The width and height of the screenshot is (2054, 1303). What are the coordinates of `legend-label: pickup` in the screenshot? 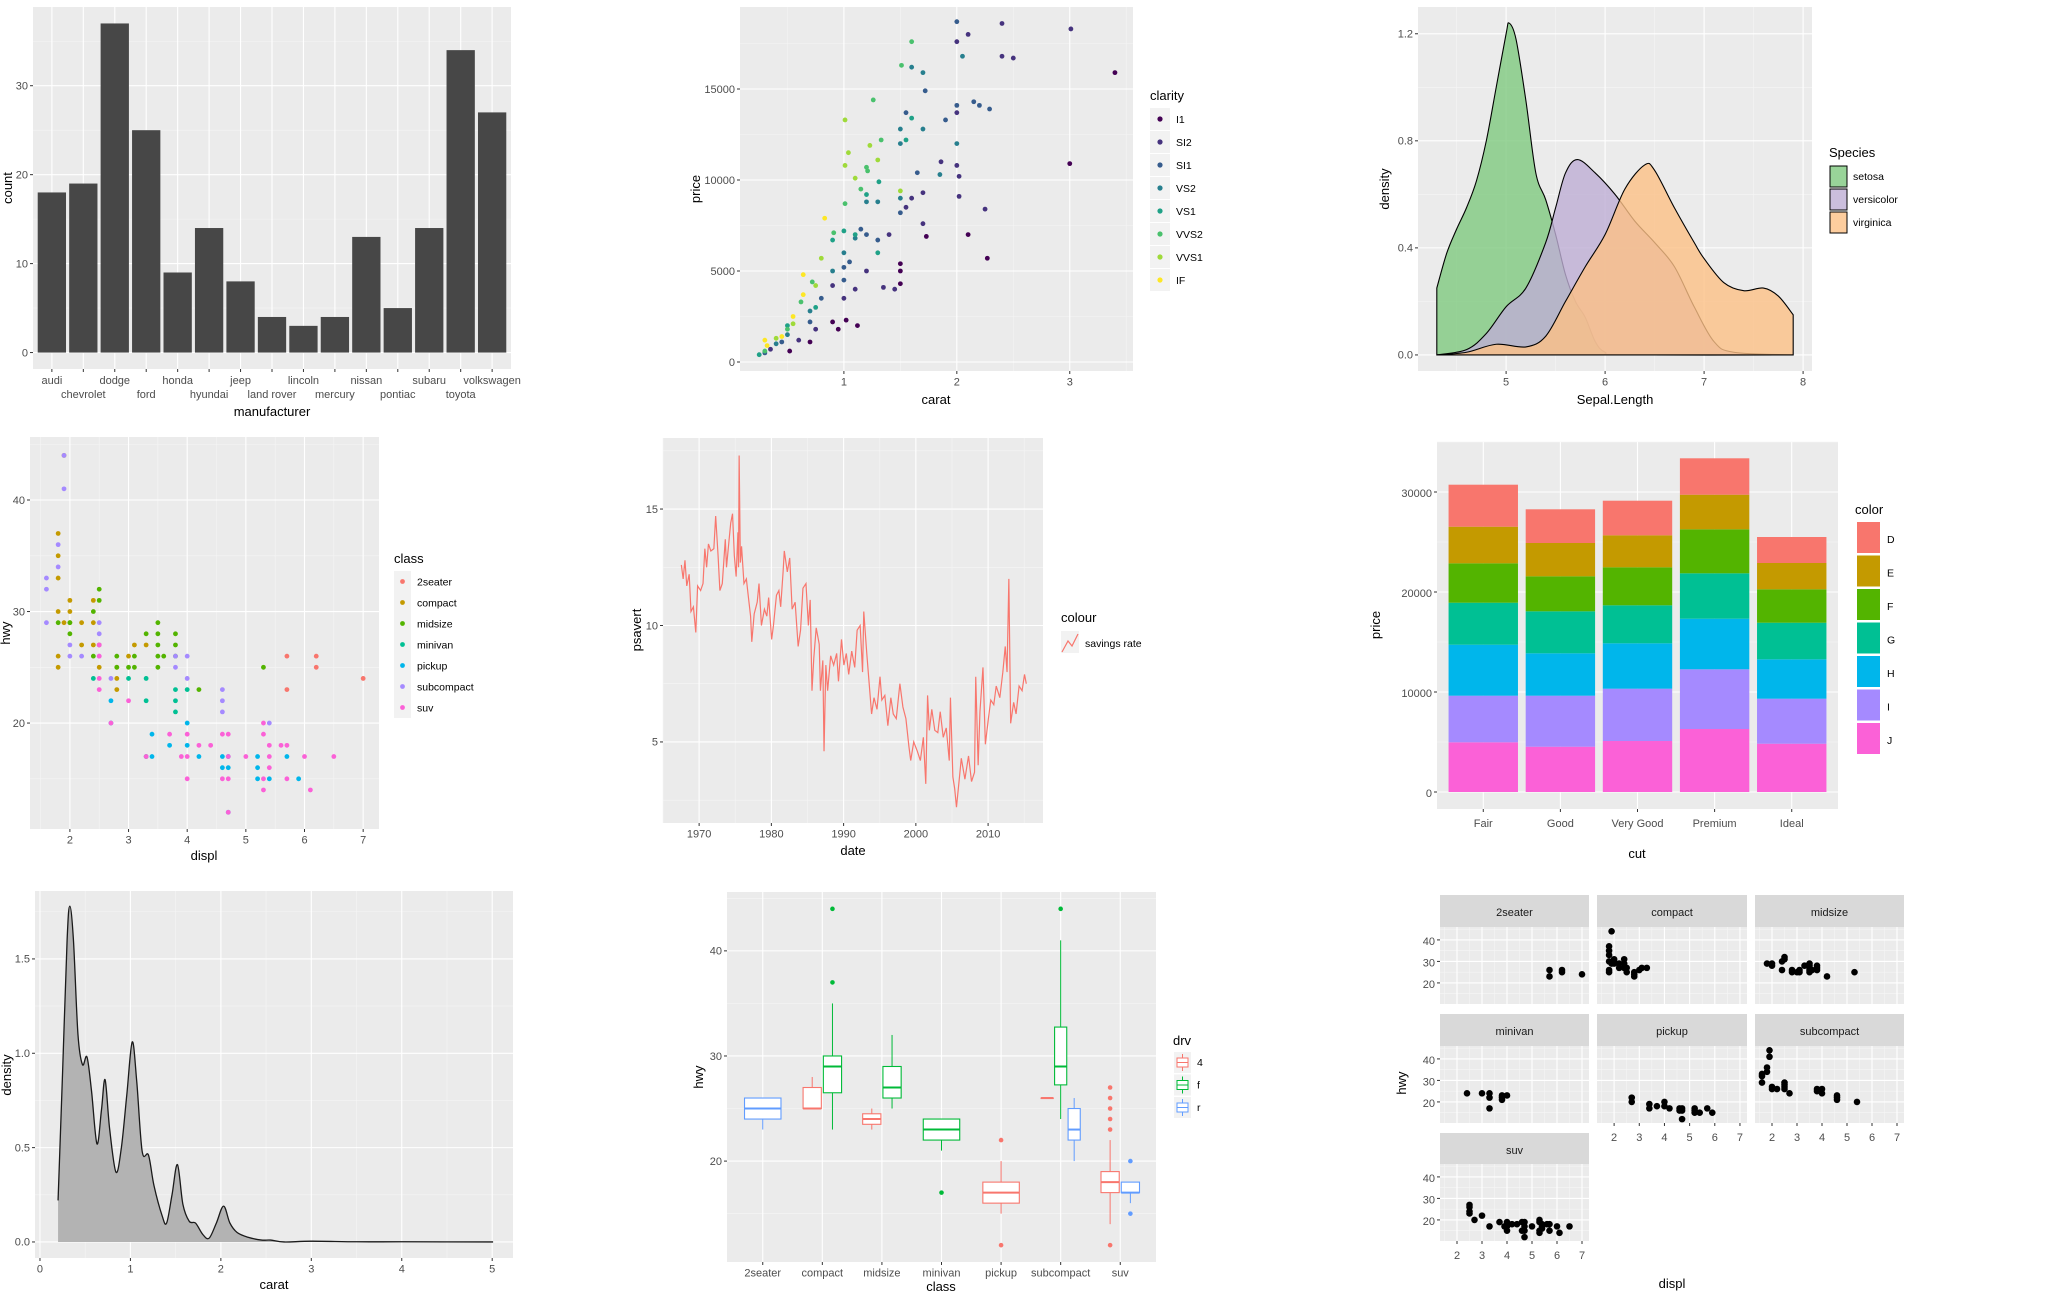 It's located at (432, 667).